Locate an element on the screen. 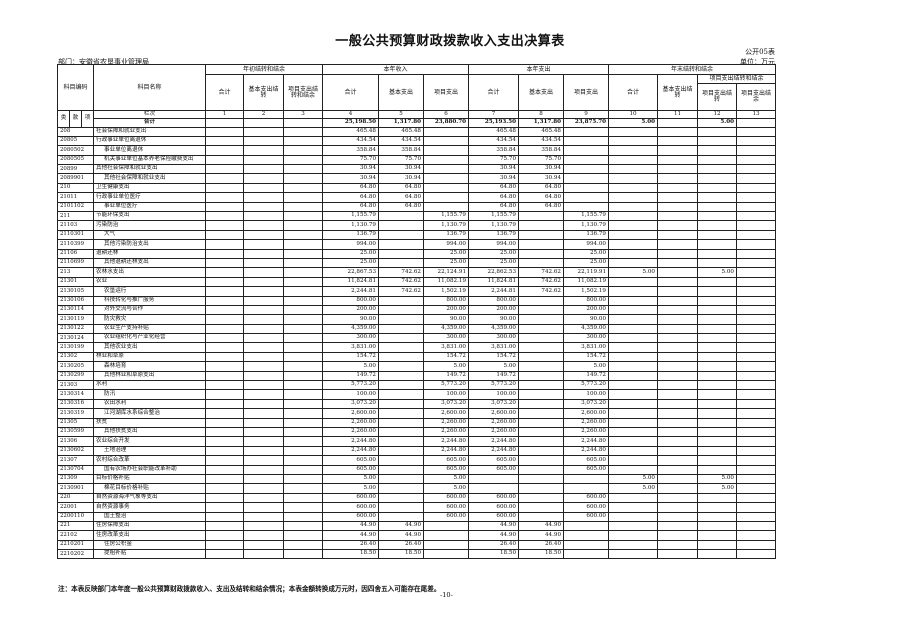 The image size is (900, 637). table-row: 2101102 事业单位医疗 64.80 64.80 64.80 64.80 is located at coordinates (417, 207).